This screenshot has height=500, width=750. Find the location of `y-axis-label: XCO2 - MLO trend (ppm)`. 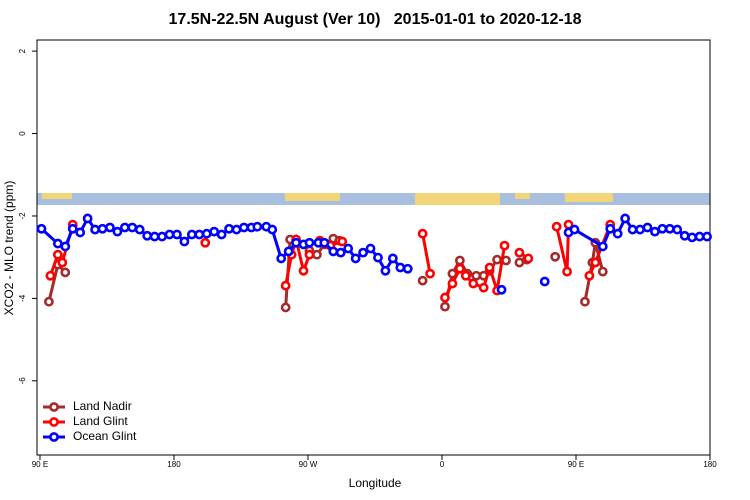

y-axis-label: XCO2 - MLO trend (ppm) is located at coordinates (9, 248).